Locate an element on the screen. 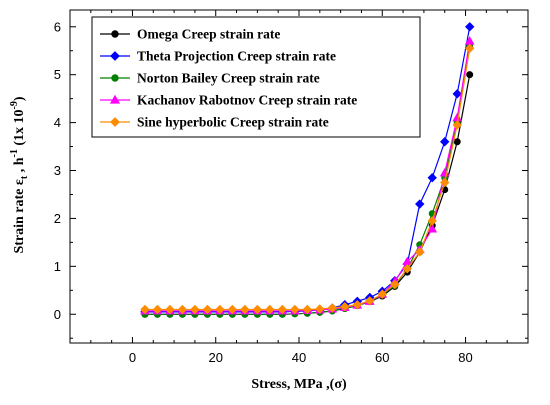 Image resolution: width=550 pixels, height=405 pixels. y-axis-title-mid2: (1x 10 is located at coordinates (19, 129).